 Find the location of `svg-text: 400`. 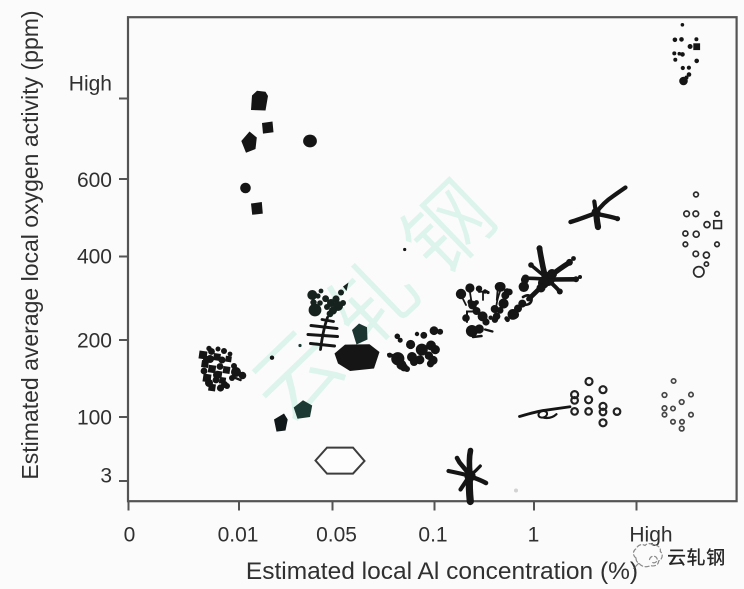

svg-text: 400 is located at coordinates (94, 257).